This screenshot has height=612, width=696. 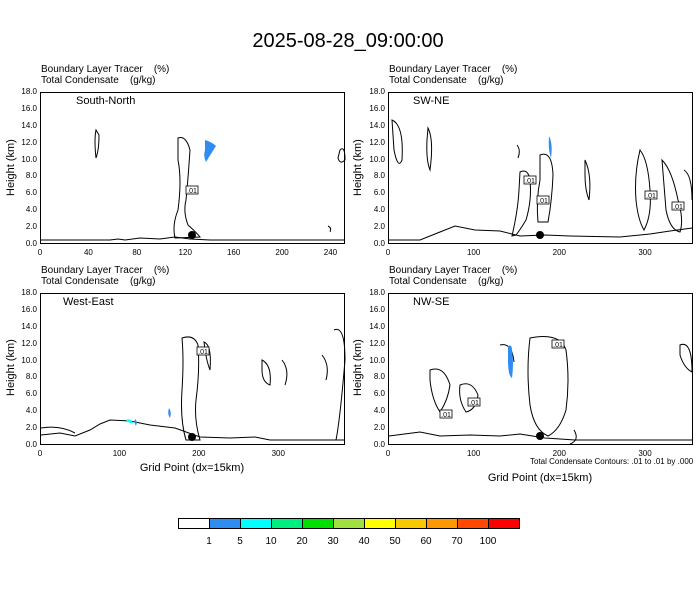 What do you see at coordinates (240, 541) in the screenshot?
I see `colorbar-label: 5` at bounding box center [240, 541].